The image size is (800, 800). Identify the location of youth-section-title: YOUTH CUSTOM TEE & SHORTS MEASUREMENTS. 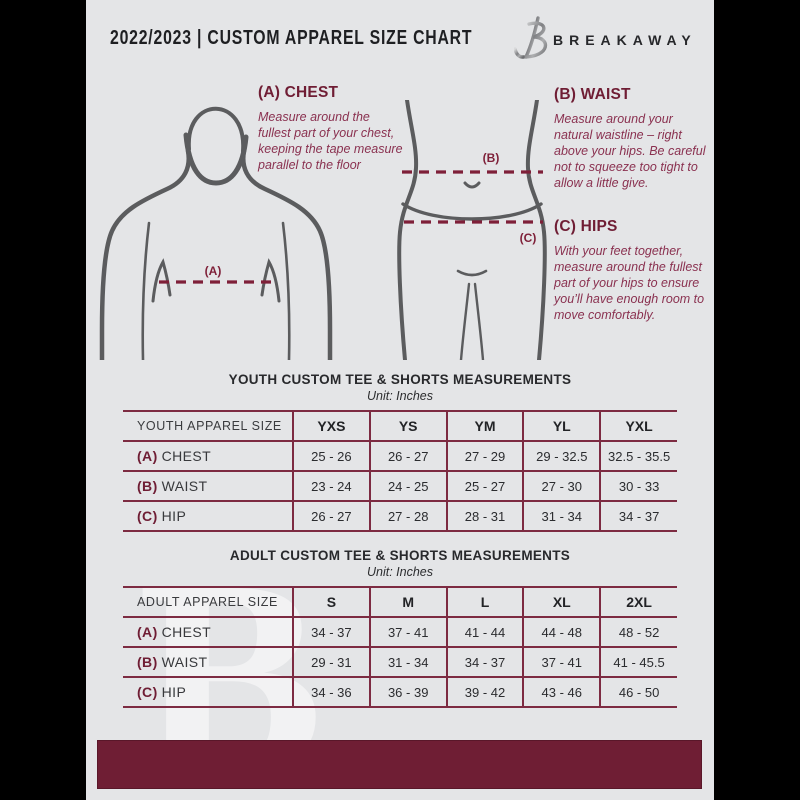
(400, 379).